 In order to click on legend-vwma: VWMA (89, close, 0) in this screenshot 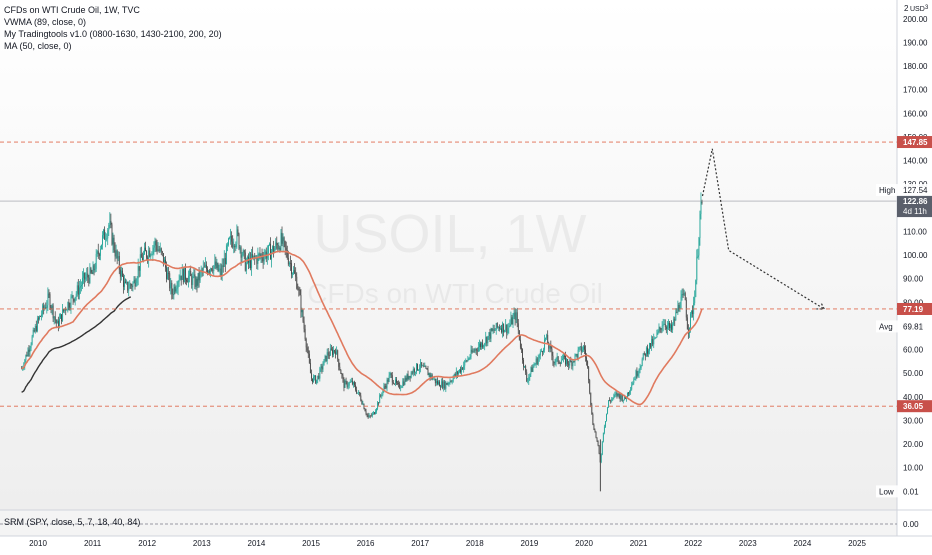, I will do `click(45, 22)`.